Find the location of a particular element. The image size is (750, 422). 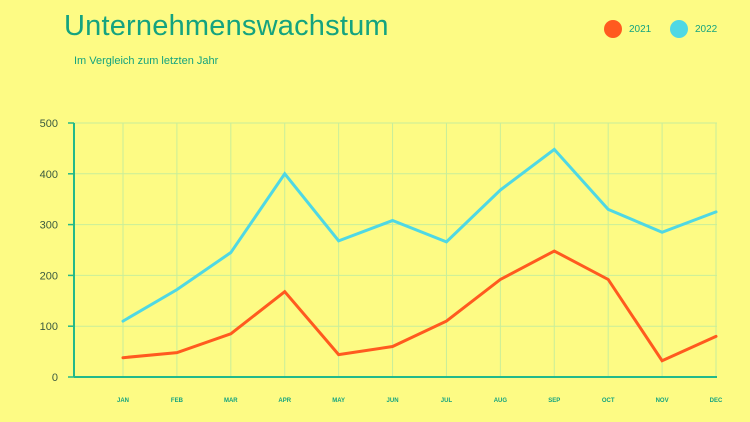

x-tick-label: JUL is located at coordinates (447, 401).